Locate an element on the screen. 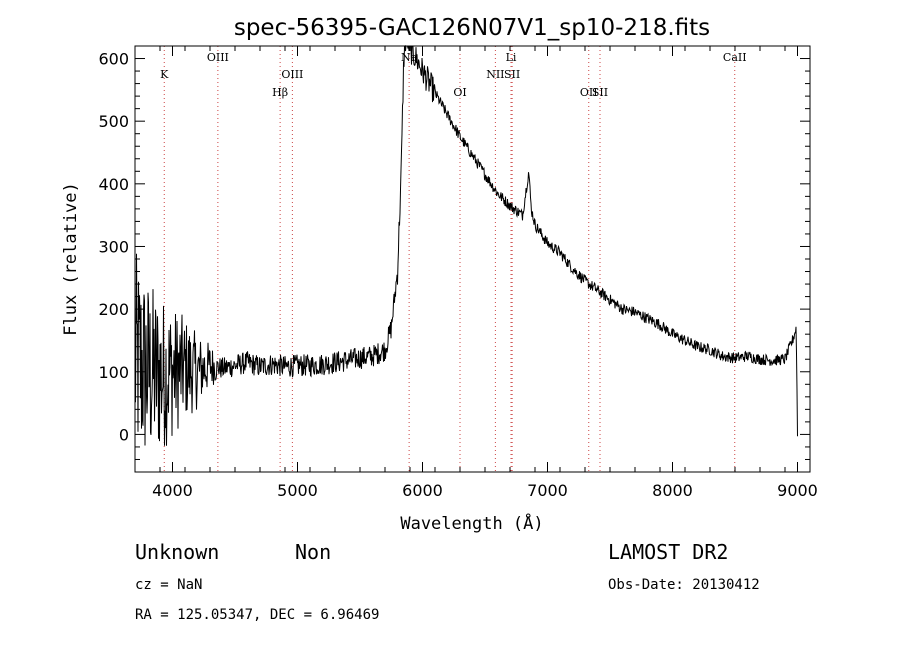  y-tick-label: 100 is located at coordinates (113, 372).